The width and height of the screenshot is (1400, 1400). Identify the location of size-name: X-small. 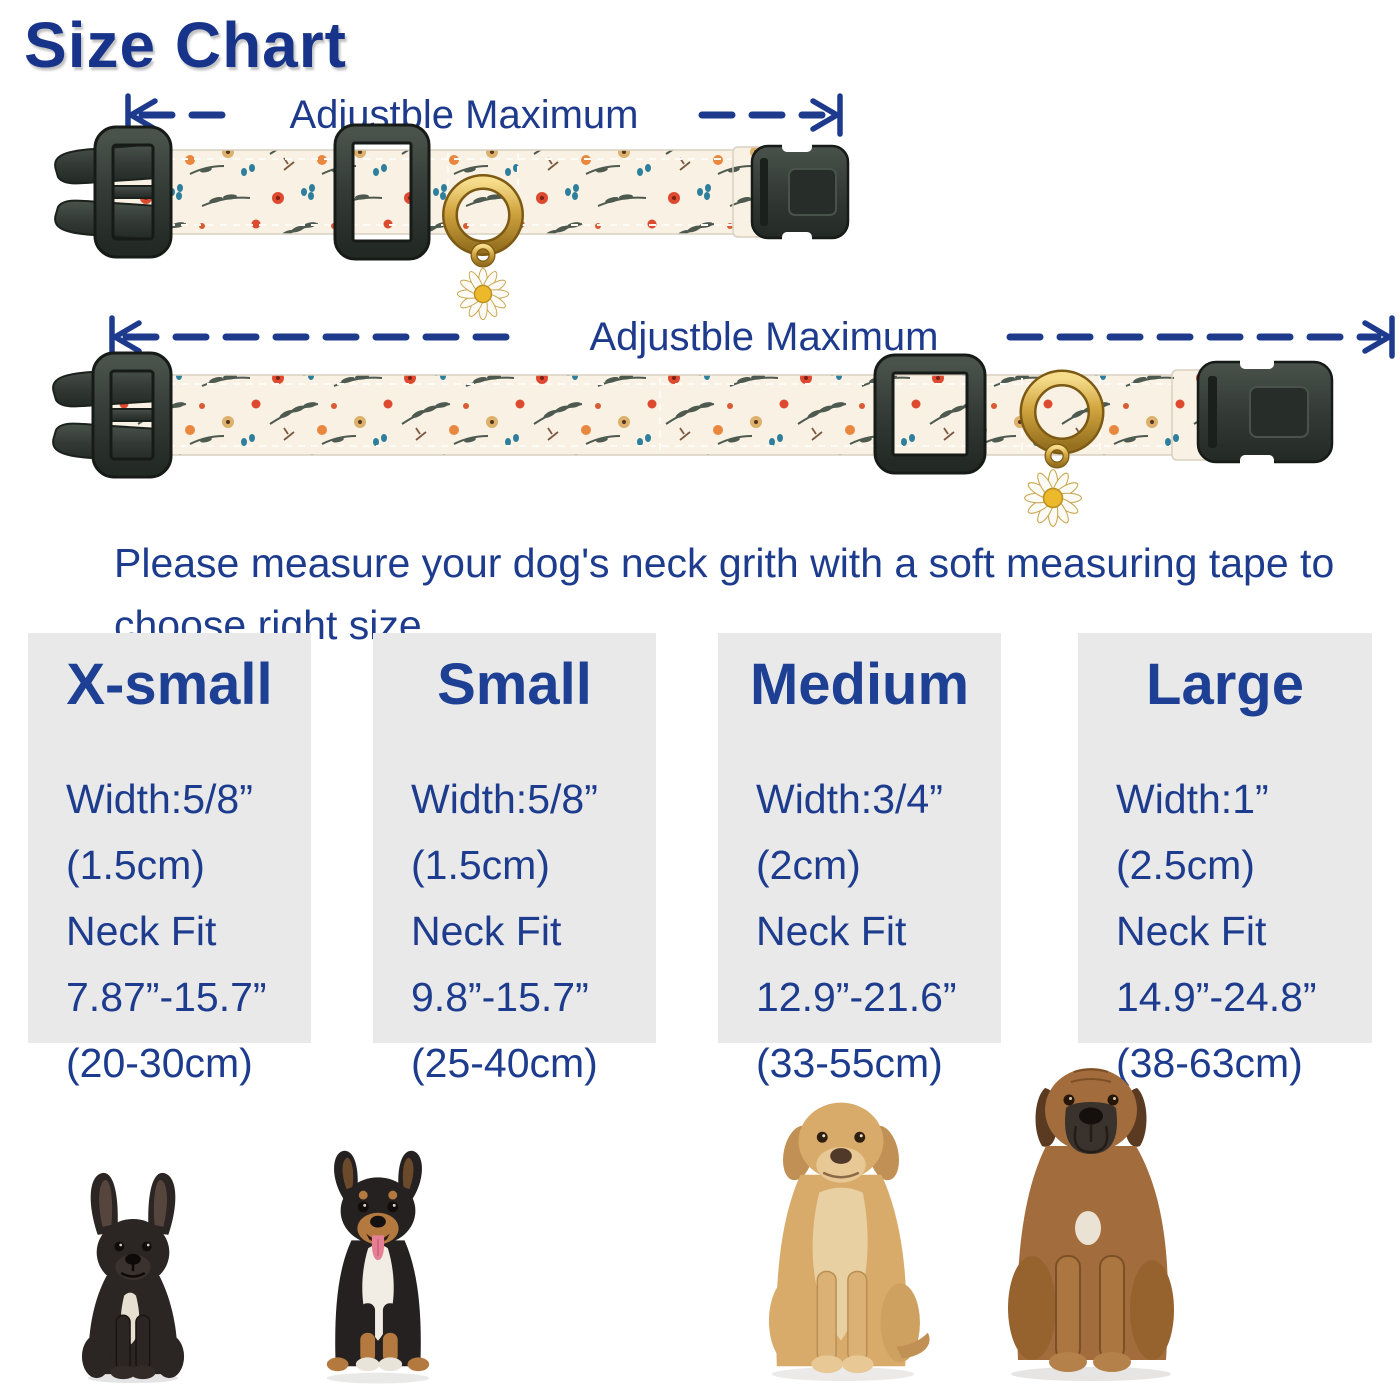
(169, 684).